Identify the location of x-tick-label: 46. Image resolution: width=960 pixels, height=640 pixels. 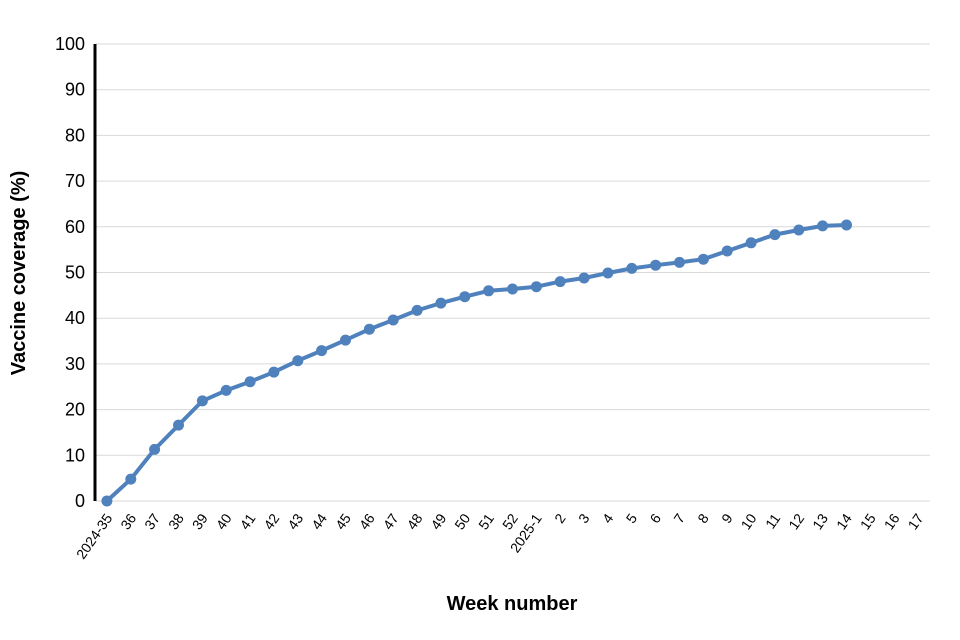
(367, 521).